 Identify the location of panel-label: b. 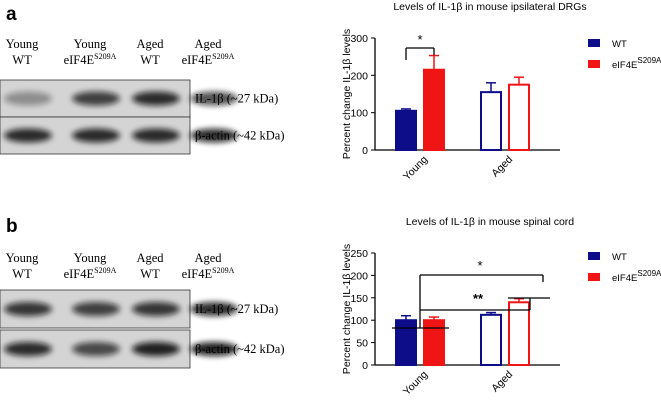
(12, 226).